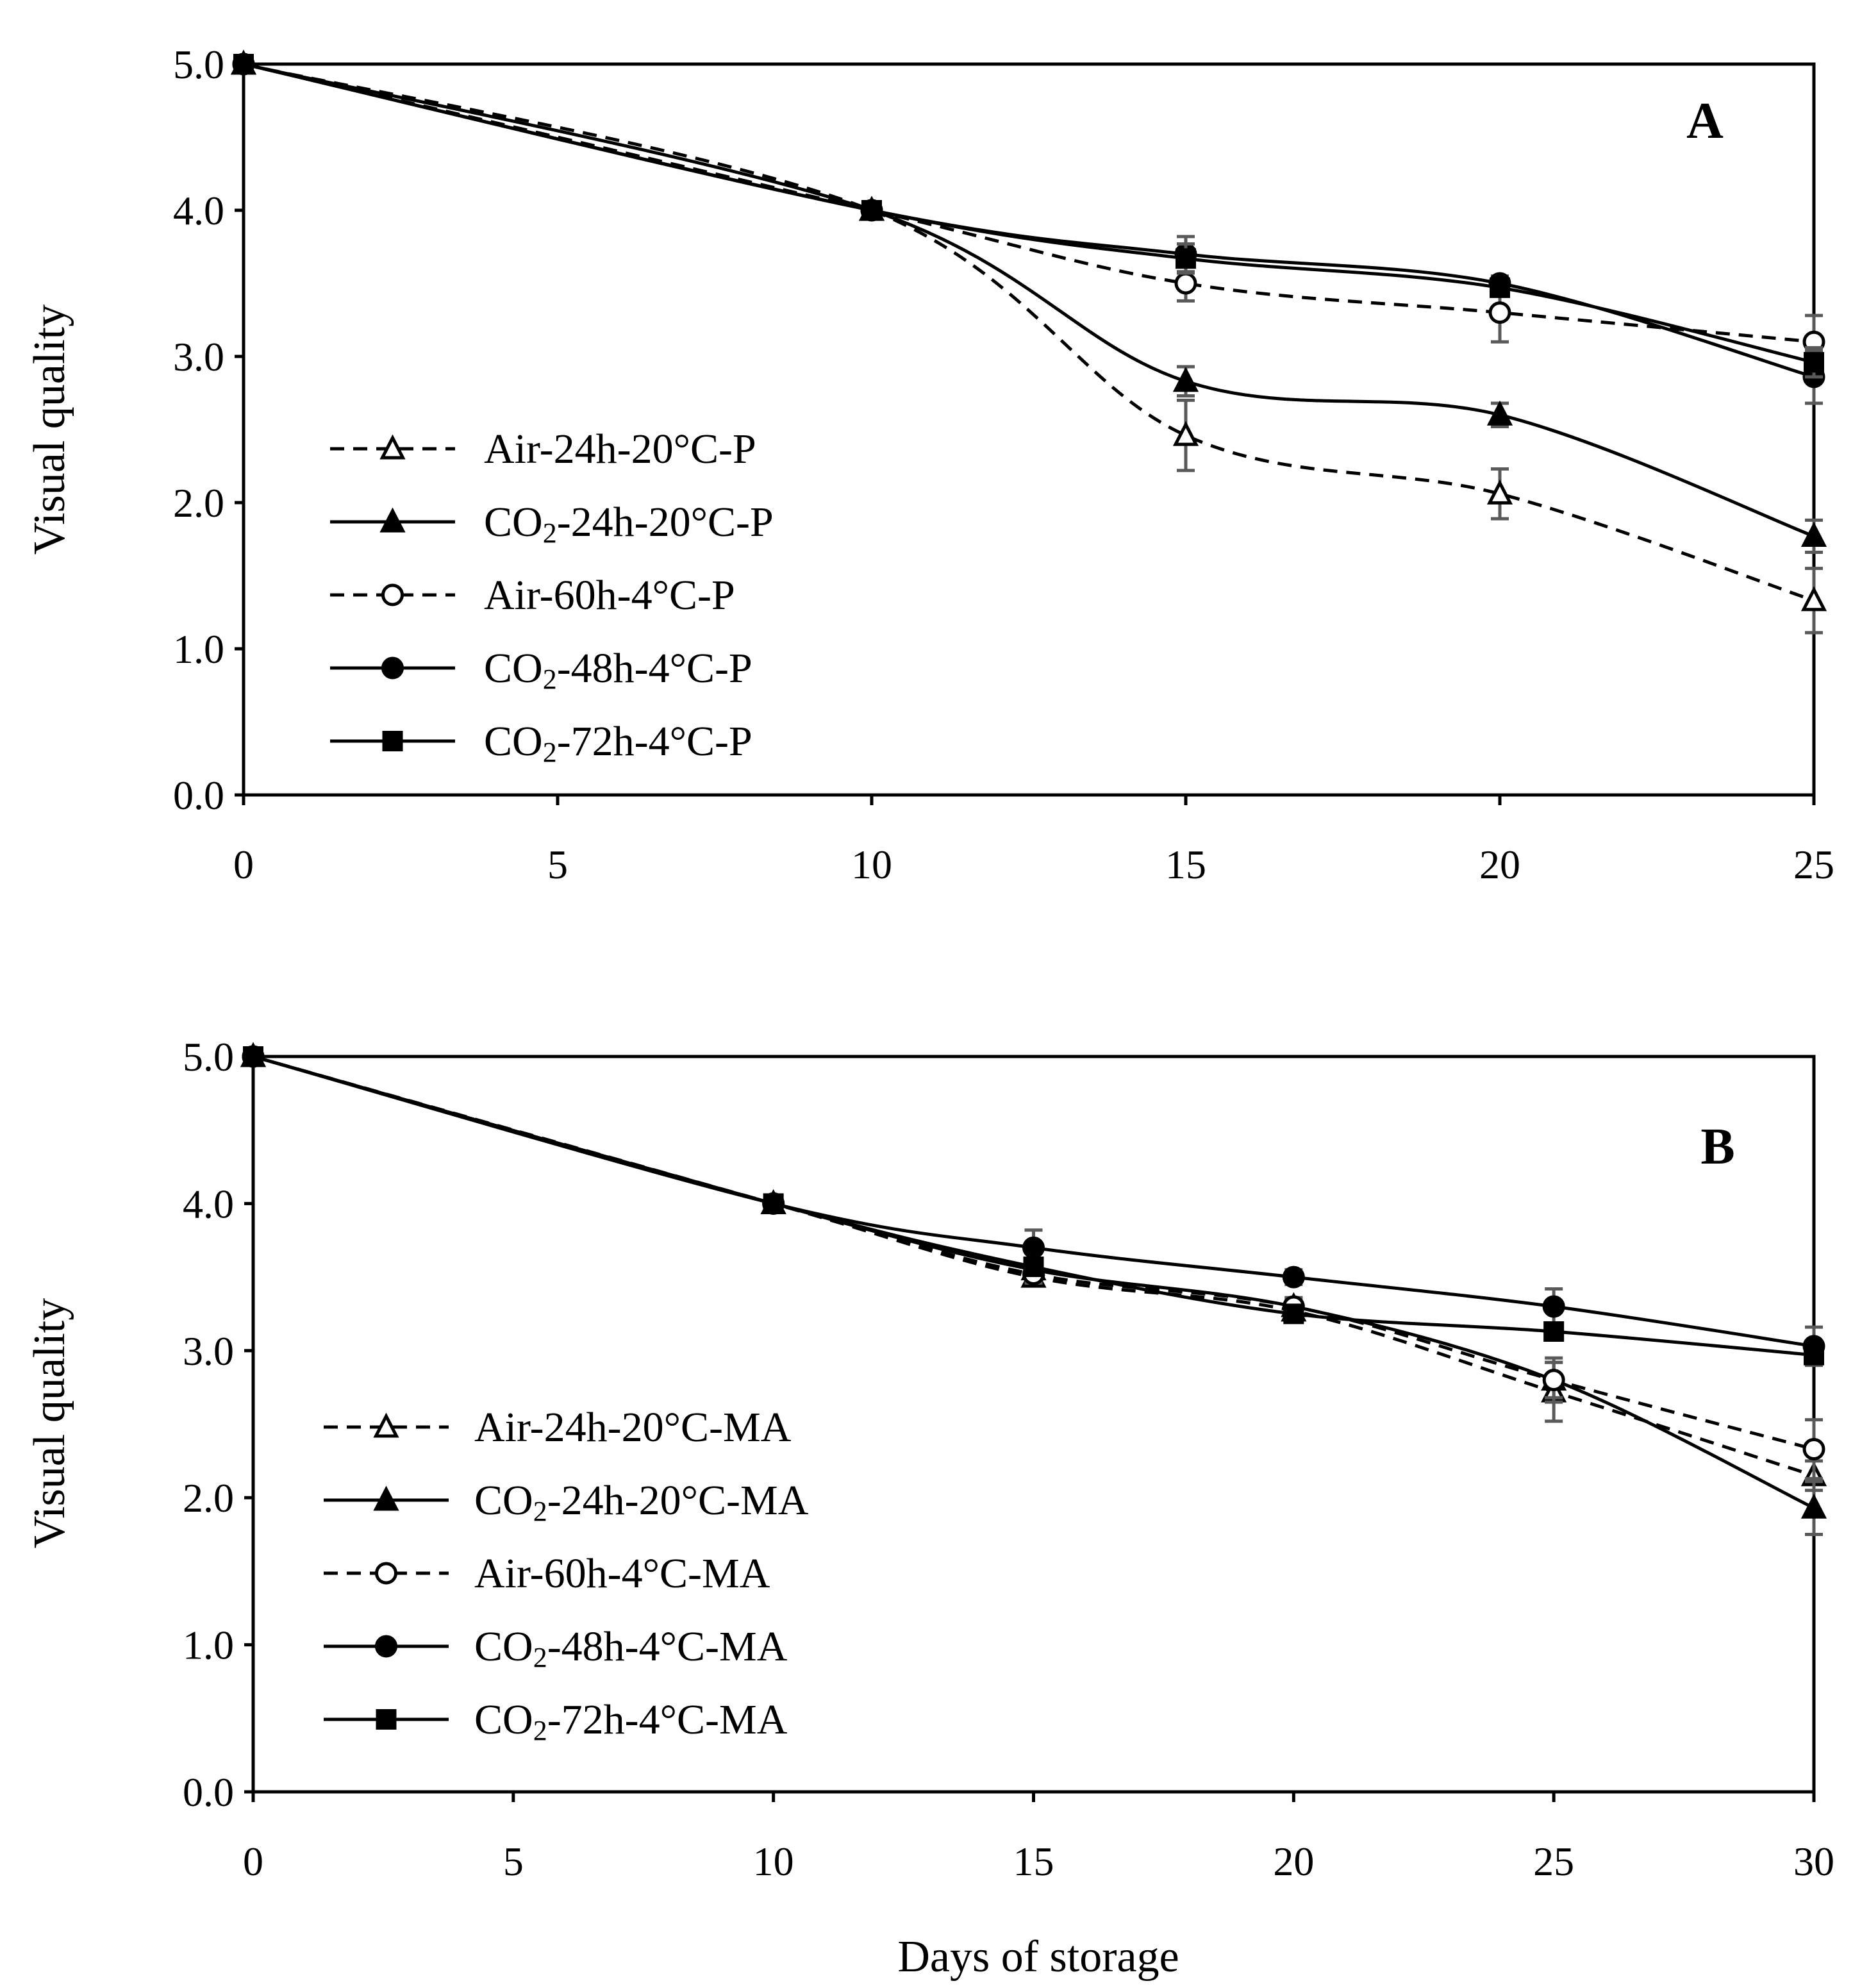  What do you see at coordinates (637, 595) in the screenshot?
I see `legend-label-suffix: -60h-4°C-P` at bounding box center [637, 595].